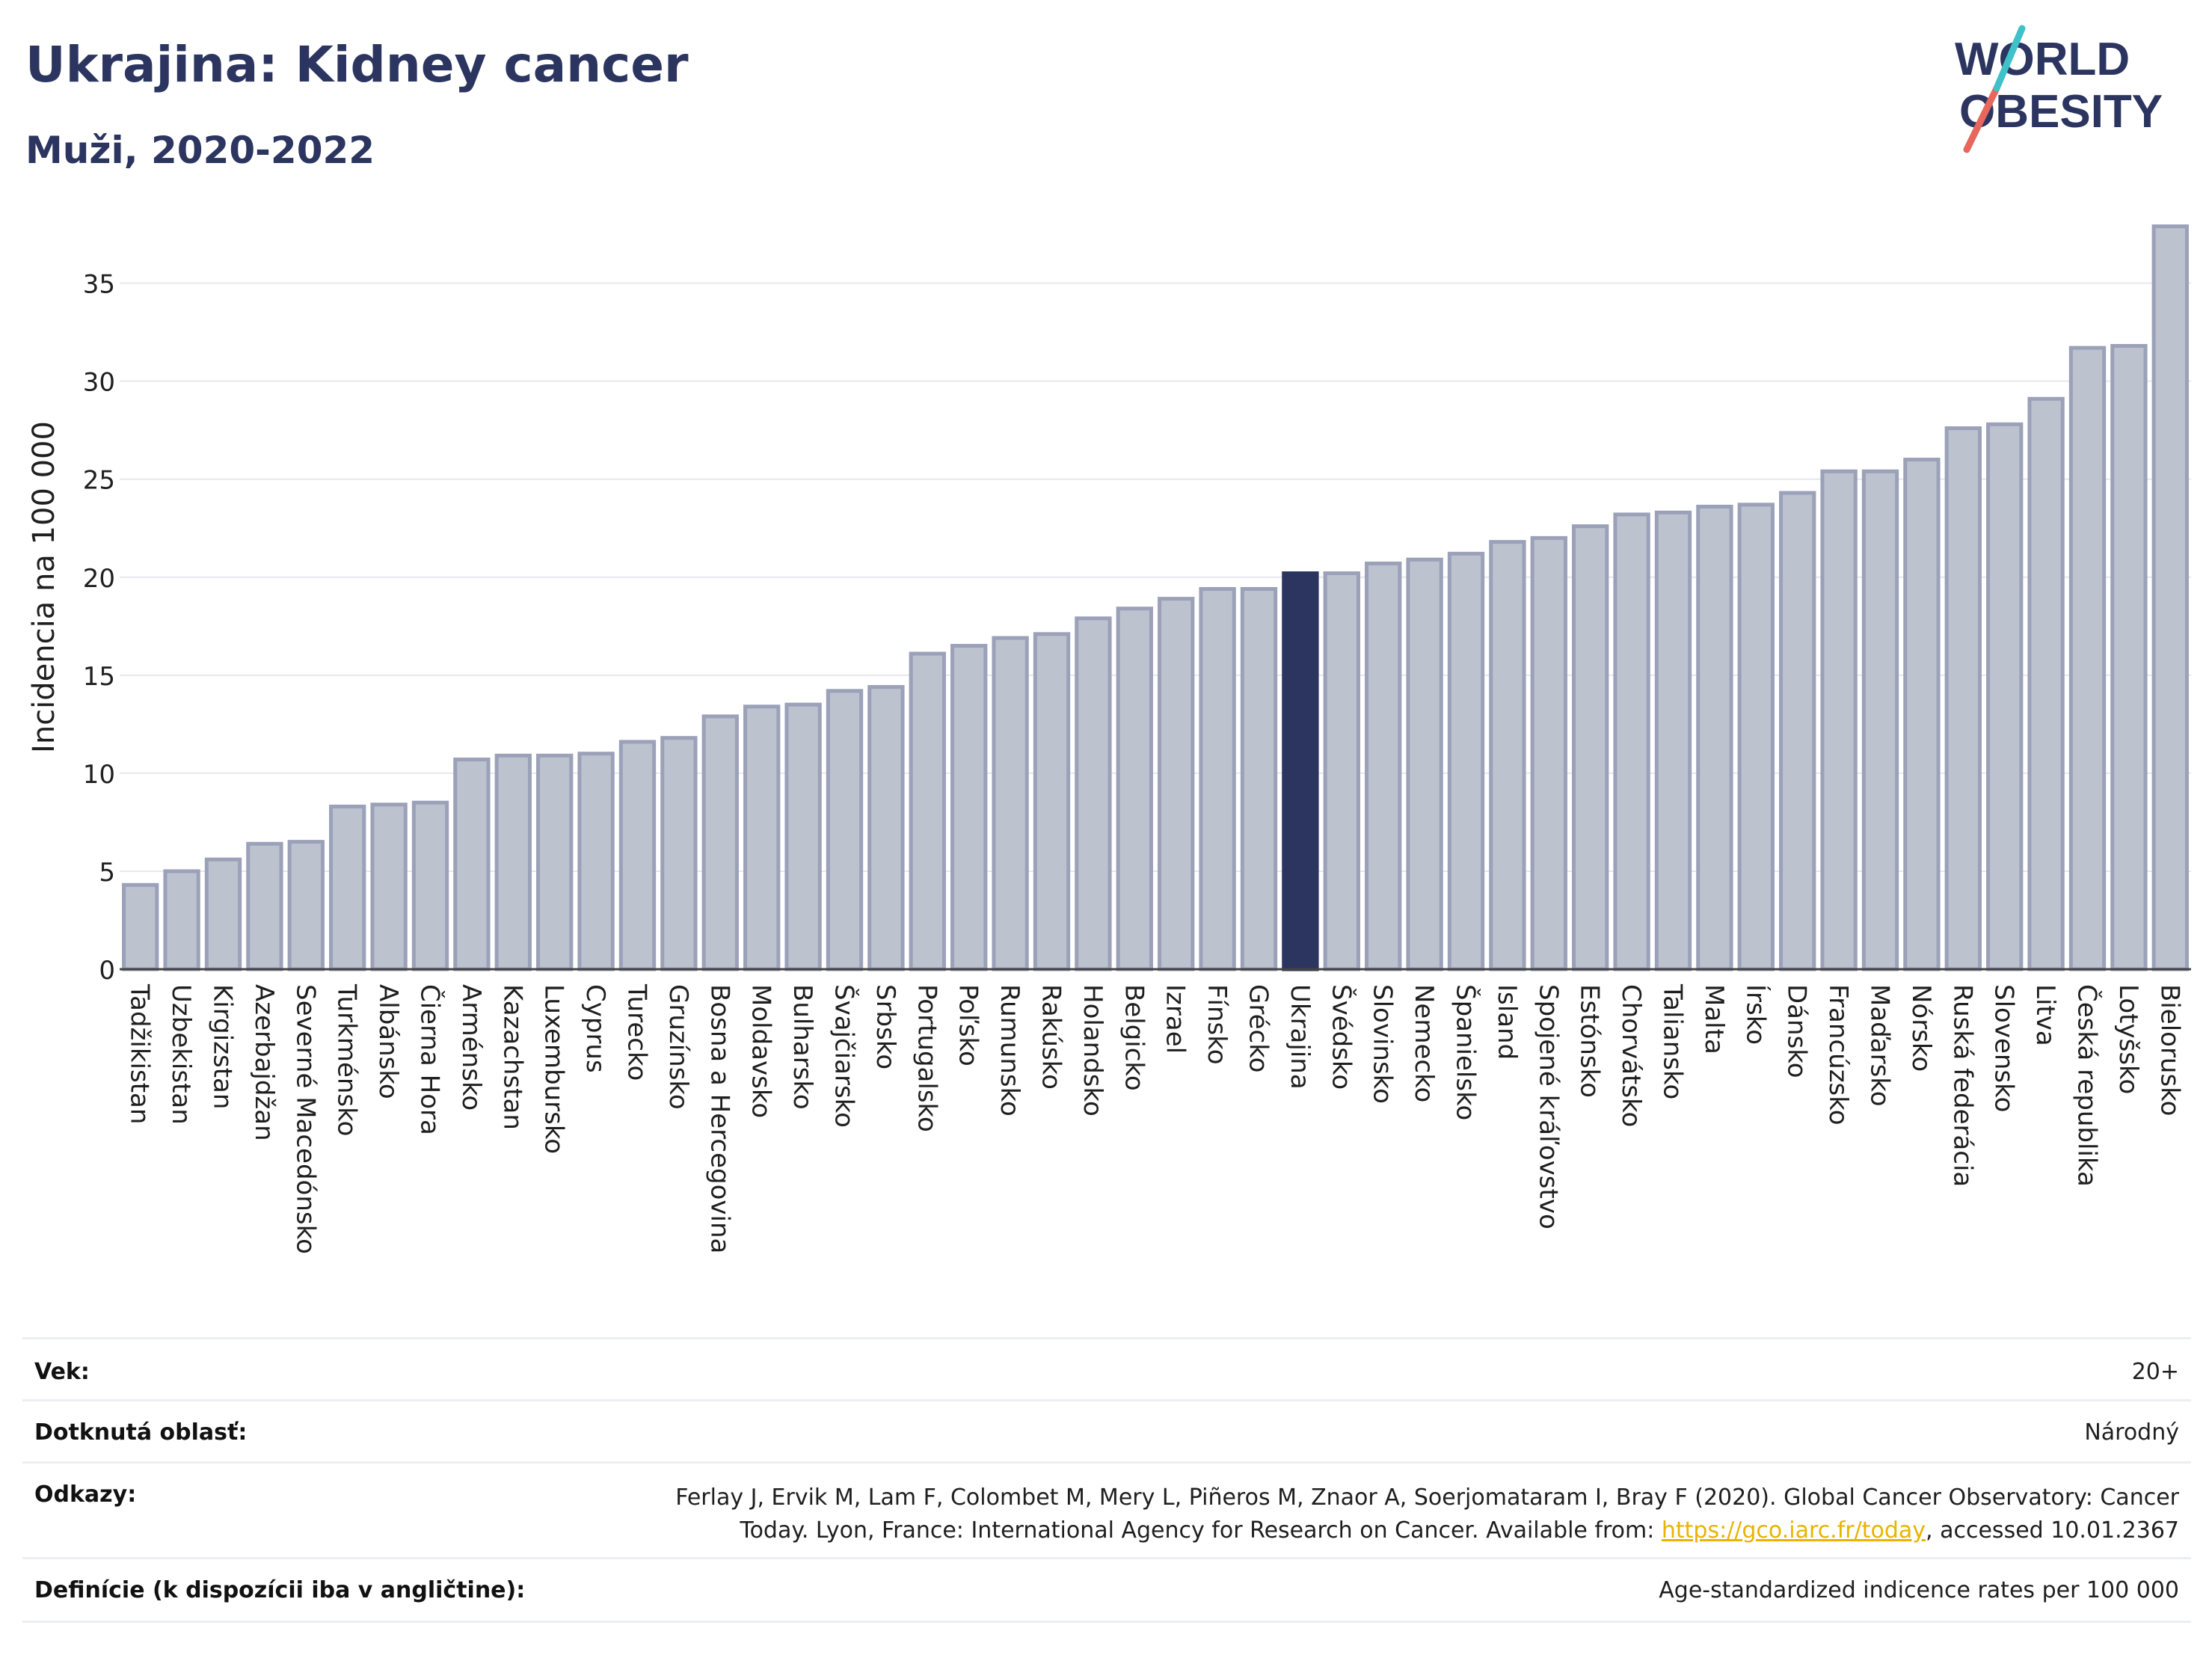 The height and width of the screenshot is (1655, 2212). I want to click on x-tick-label: Nórsko, so click(1921, 1028).